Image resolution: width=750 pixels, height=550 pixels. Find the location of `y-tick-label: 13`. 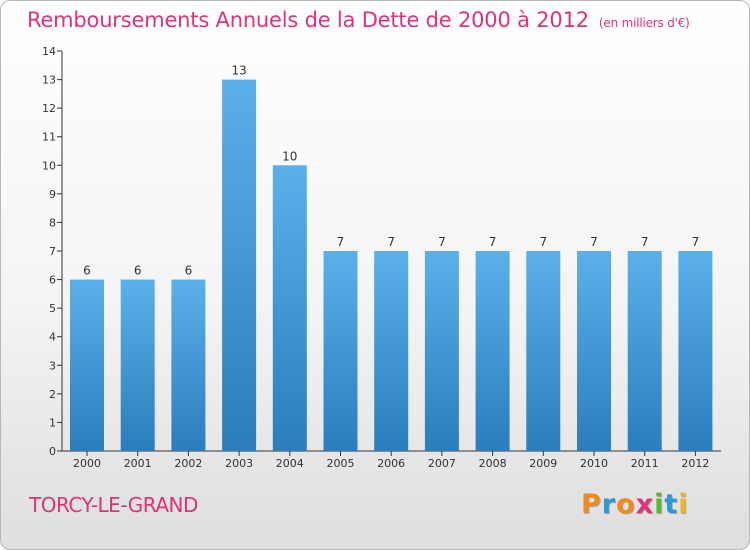

y-tick-label: 13 is located at coordinates (49, 80).